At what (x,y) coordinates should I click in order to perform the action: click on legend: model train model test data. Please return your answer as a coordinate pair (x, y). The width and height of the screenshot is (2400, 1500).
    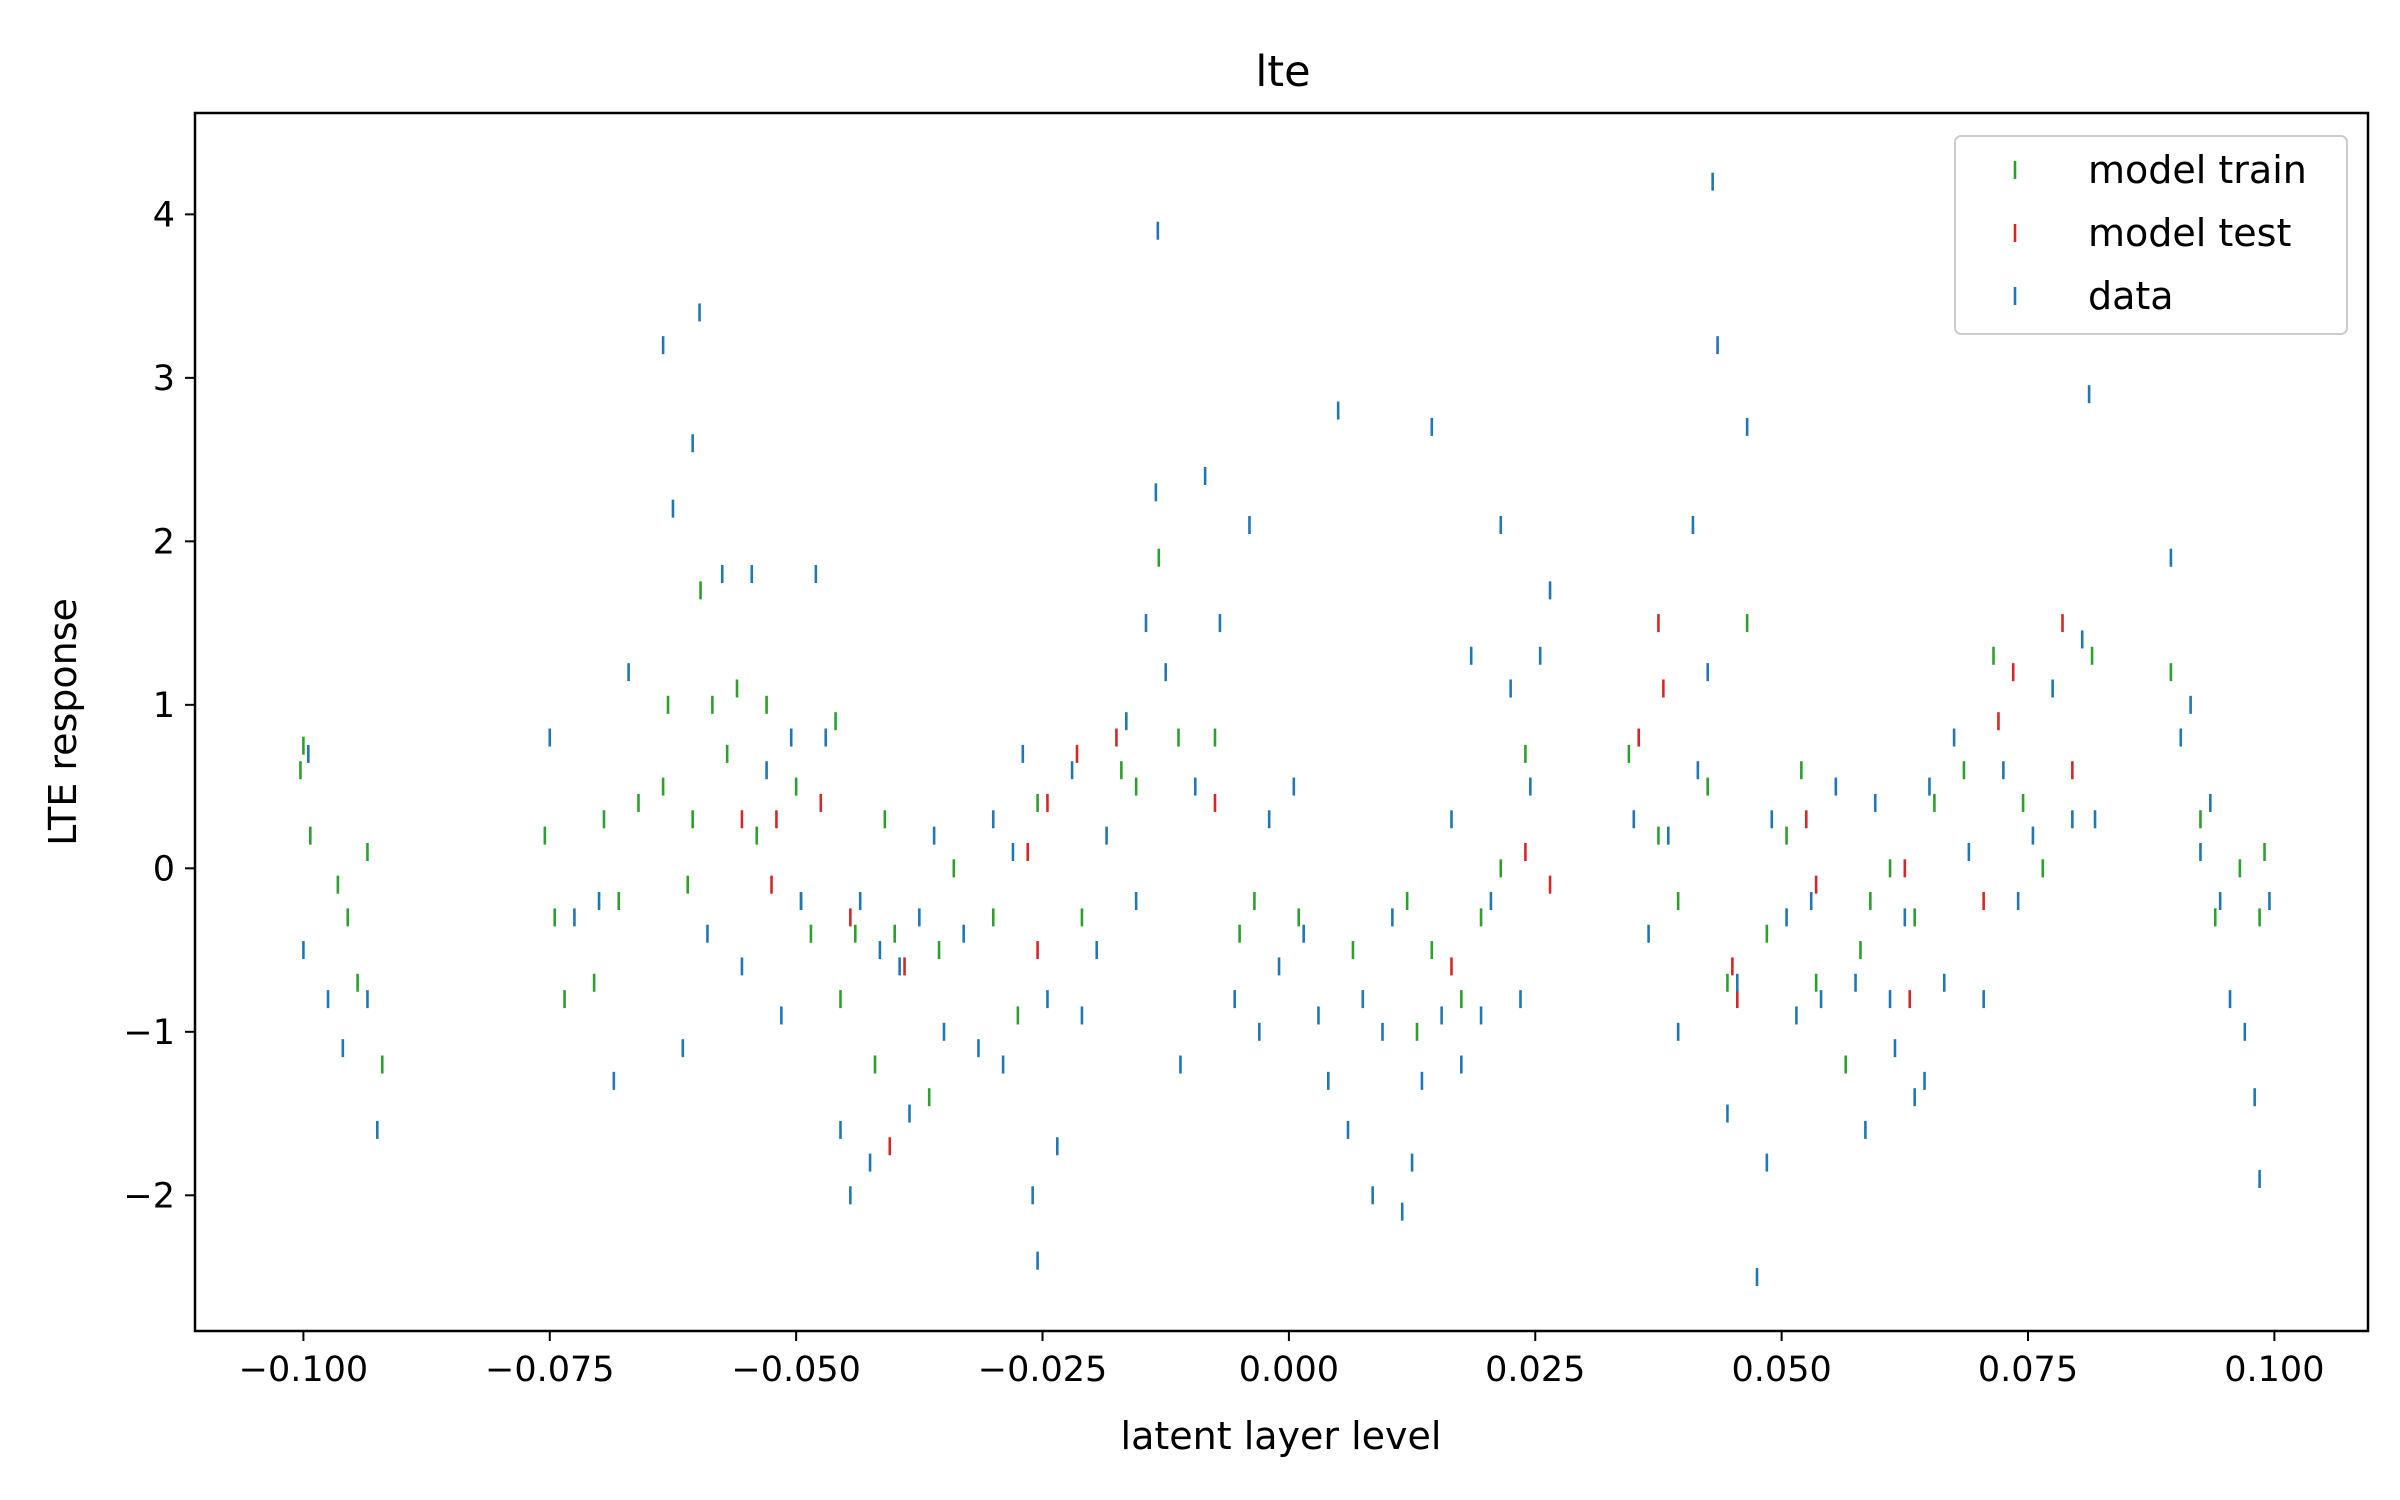
    Looking at the image, I should click on (2151, 235).